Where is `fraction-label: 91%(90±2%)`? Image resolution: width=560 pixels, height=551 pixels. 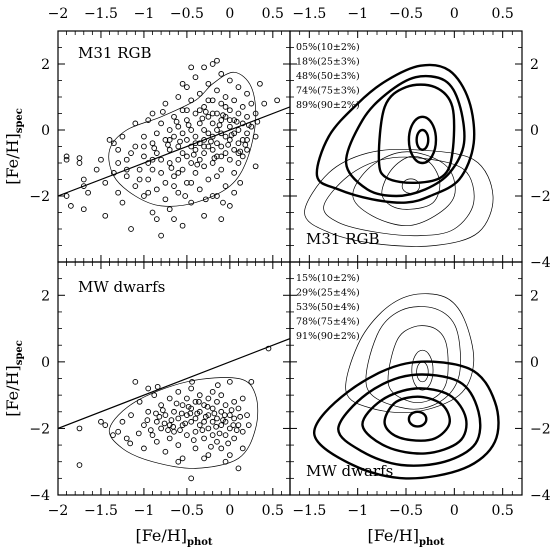 fraction-label: 91%(90±2%) is located at coordinates (328, 336).